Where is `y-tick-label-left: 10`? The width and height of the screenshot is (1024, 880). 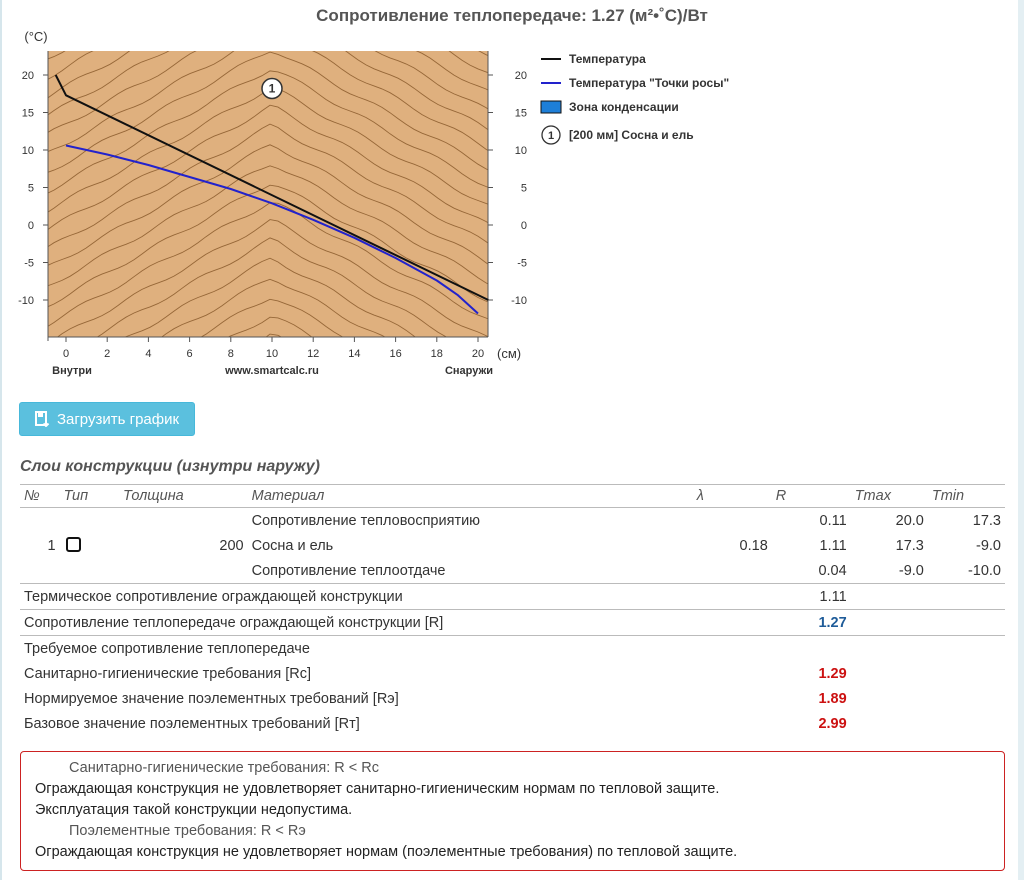
y-tick-label-left: 10 is located at coordinates (28, 151).